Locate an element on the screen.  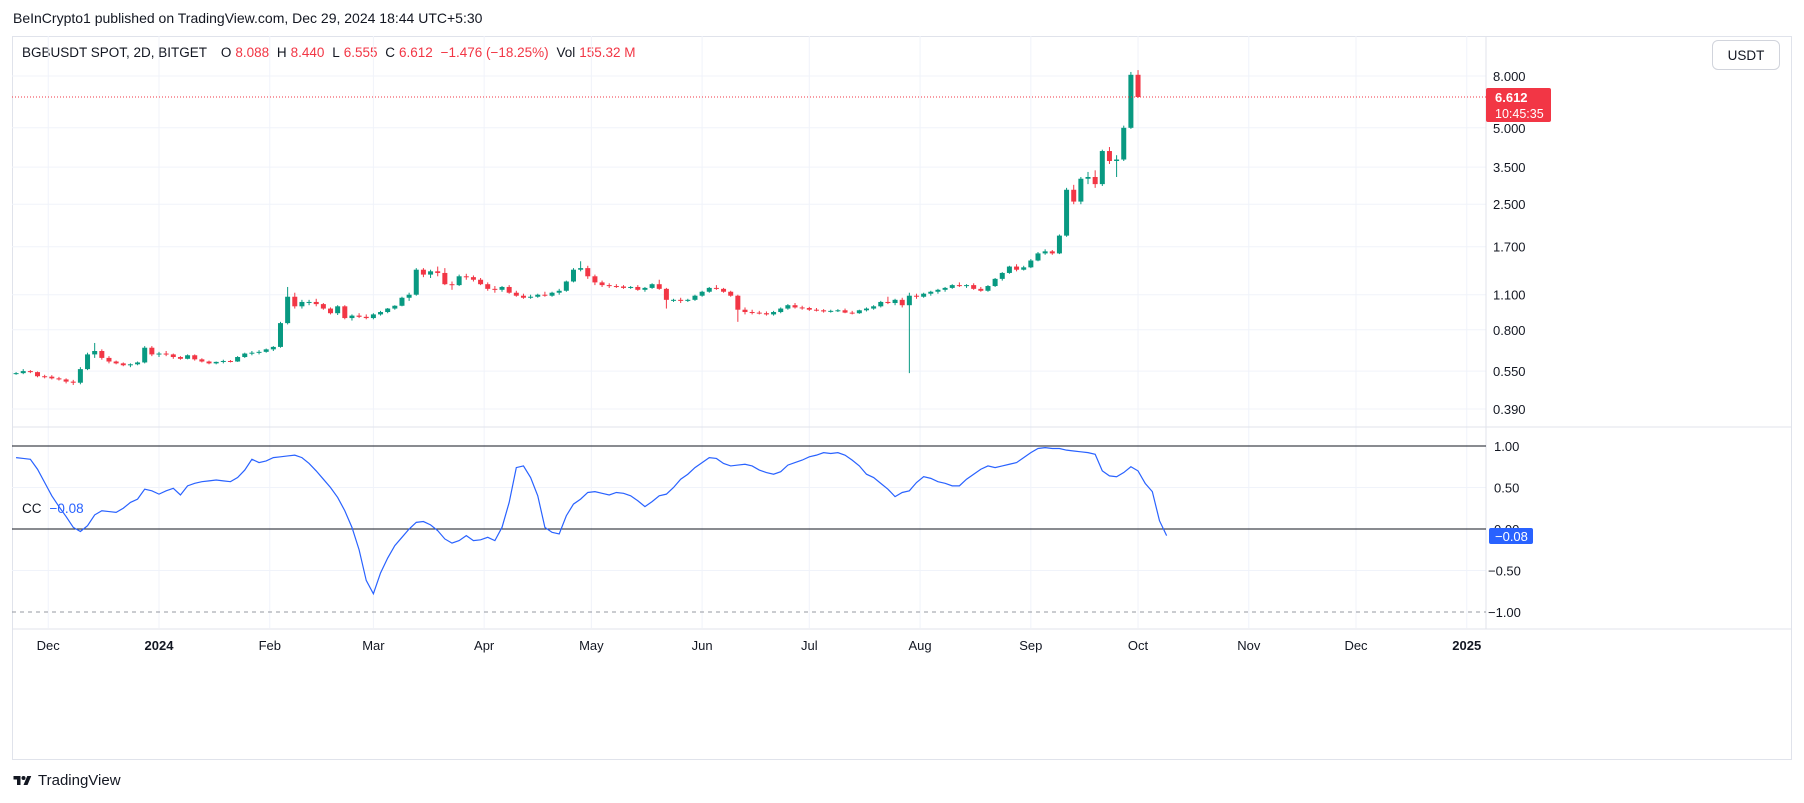
tradingview-logo-icon is located at coordinates (22, 780).